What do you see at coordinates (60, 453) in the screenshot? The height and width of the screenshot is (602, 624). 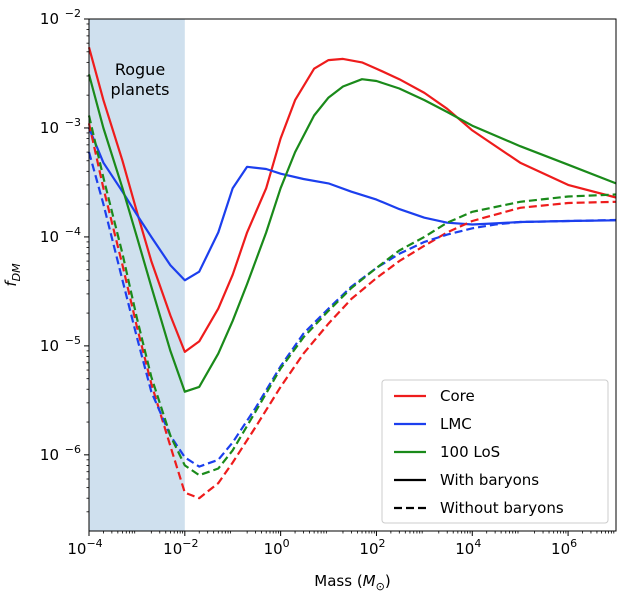 I see `y-tick-label: 10 −6` at bounding box center [60, 453].